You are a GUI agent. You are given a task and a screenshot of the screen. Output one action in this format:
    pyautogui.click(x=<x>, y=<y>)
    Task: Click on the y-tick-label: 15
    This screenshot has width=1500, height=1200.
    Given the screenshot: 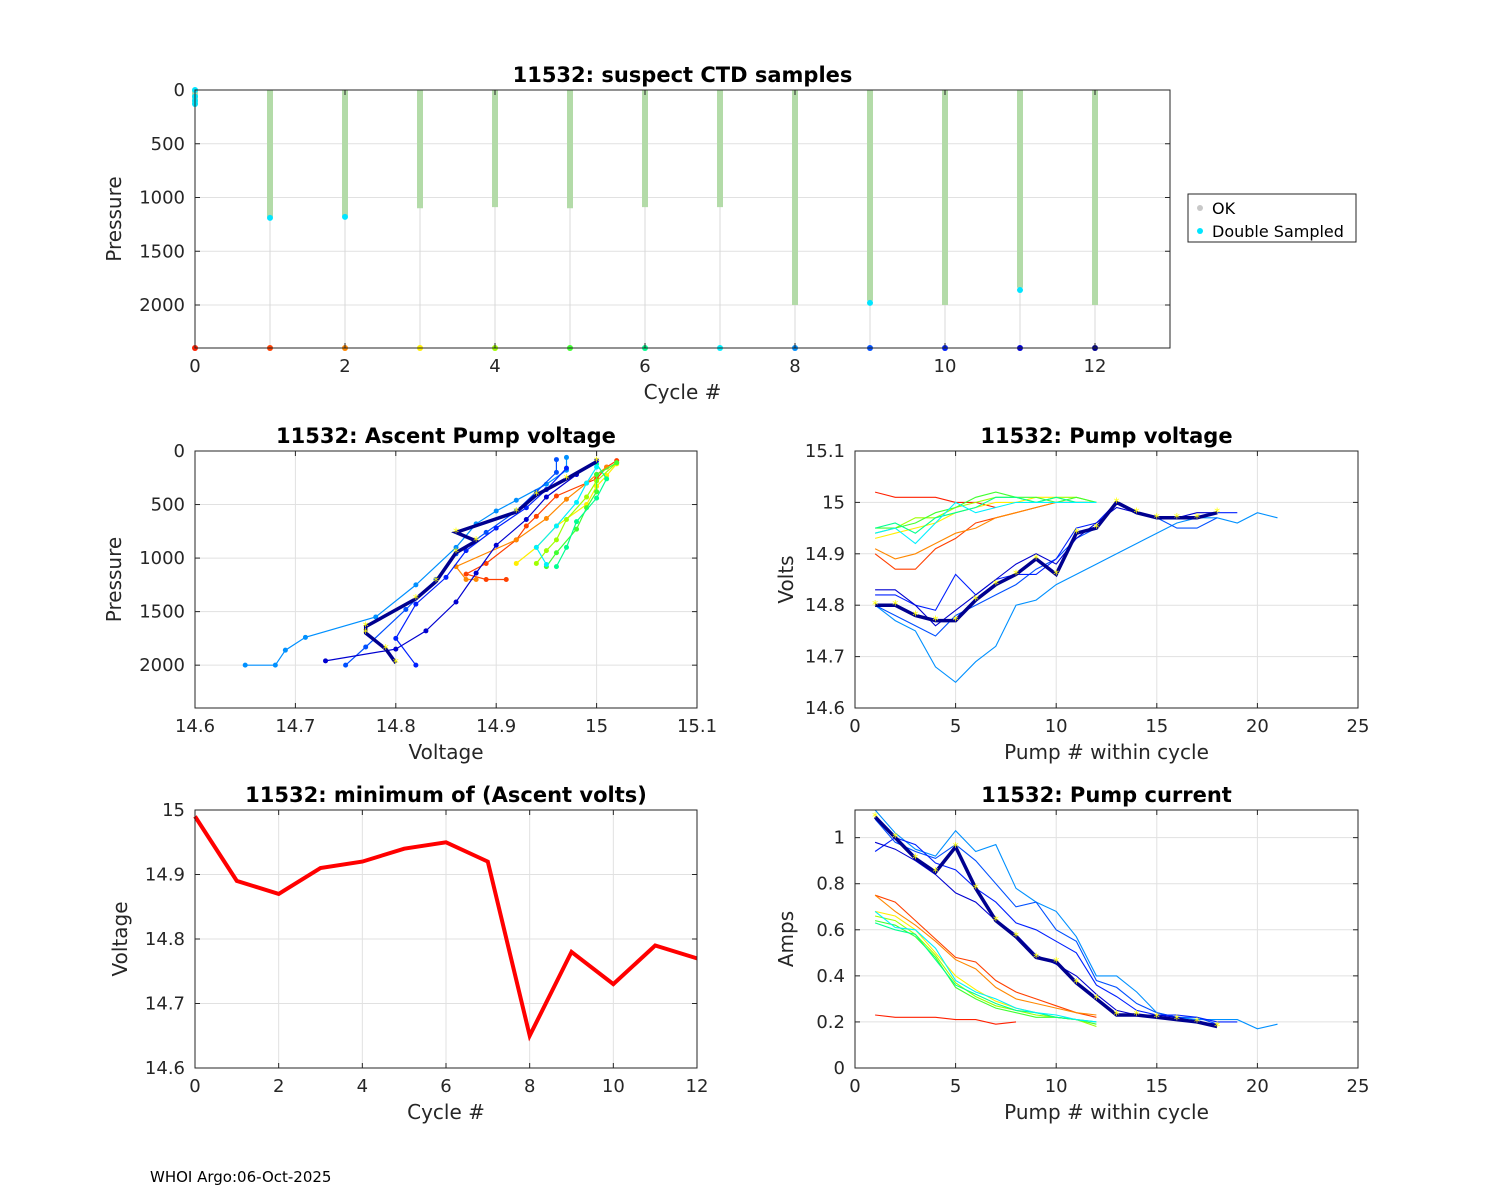 What is the action you would take?
    pyautogui.click(x=833, y=502)
    